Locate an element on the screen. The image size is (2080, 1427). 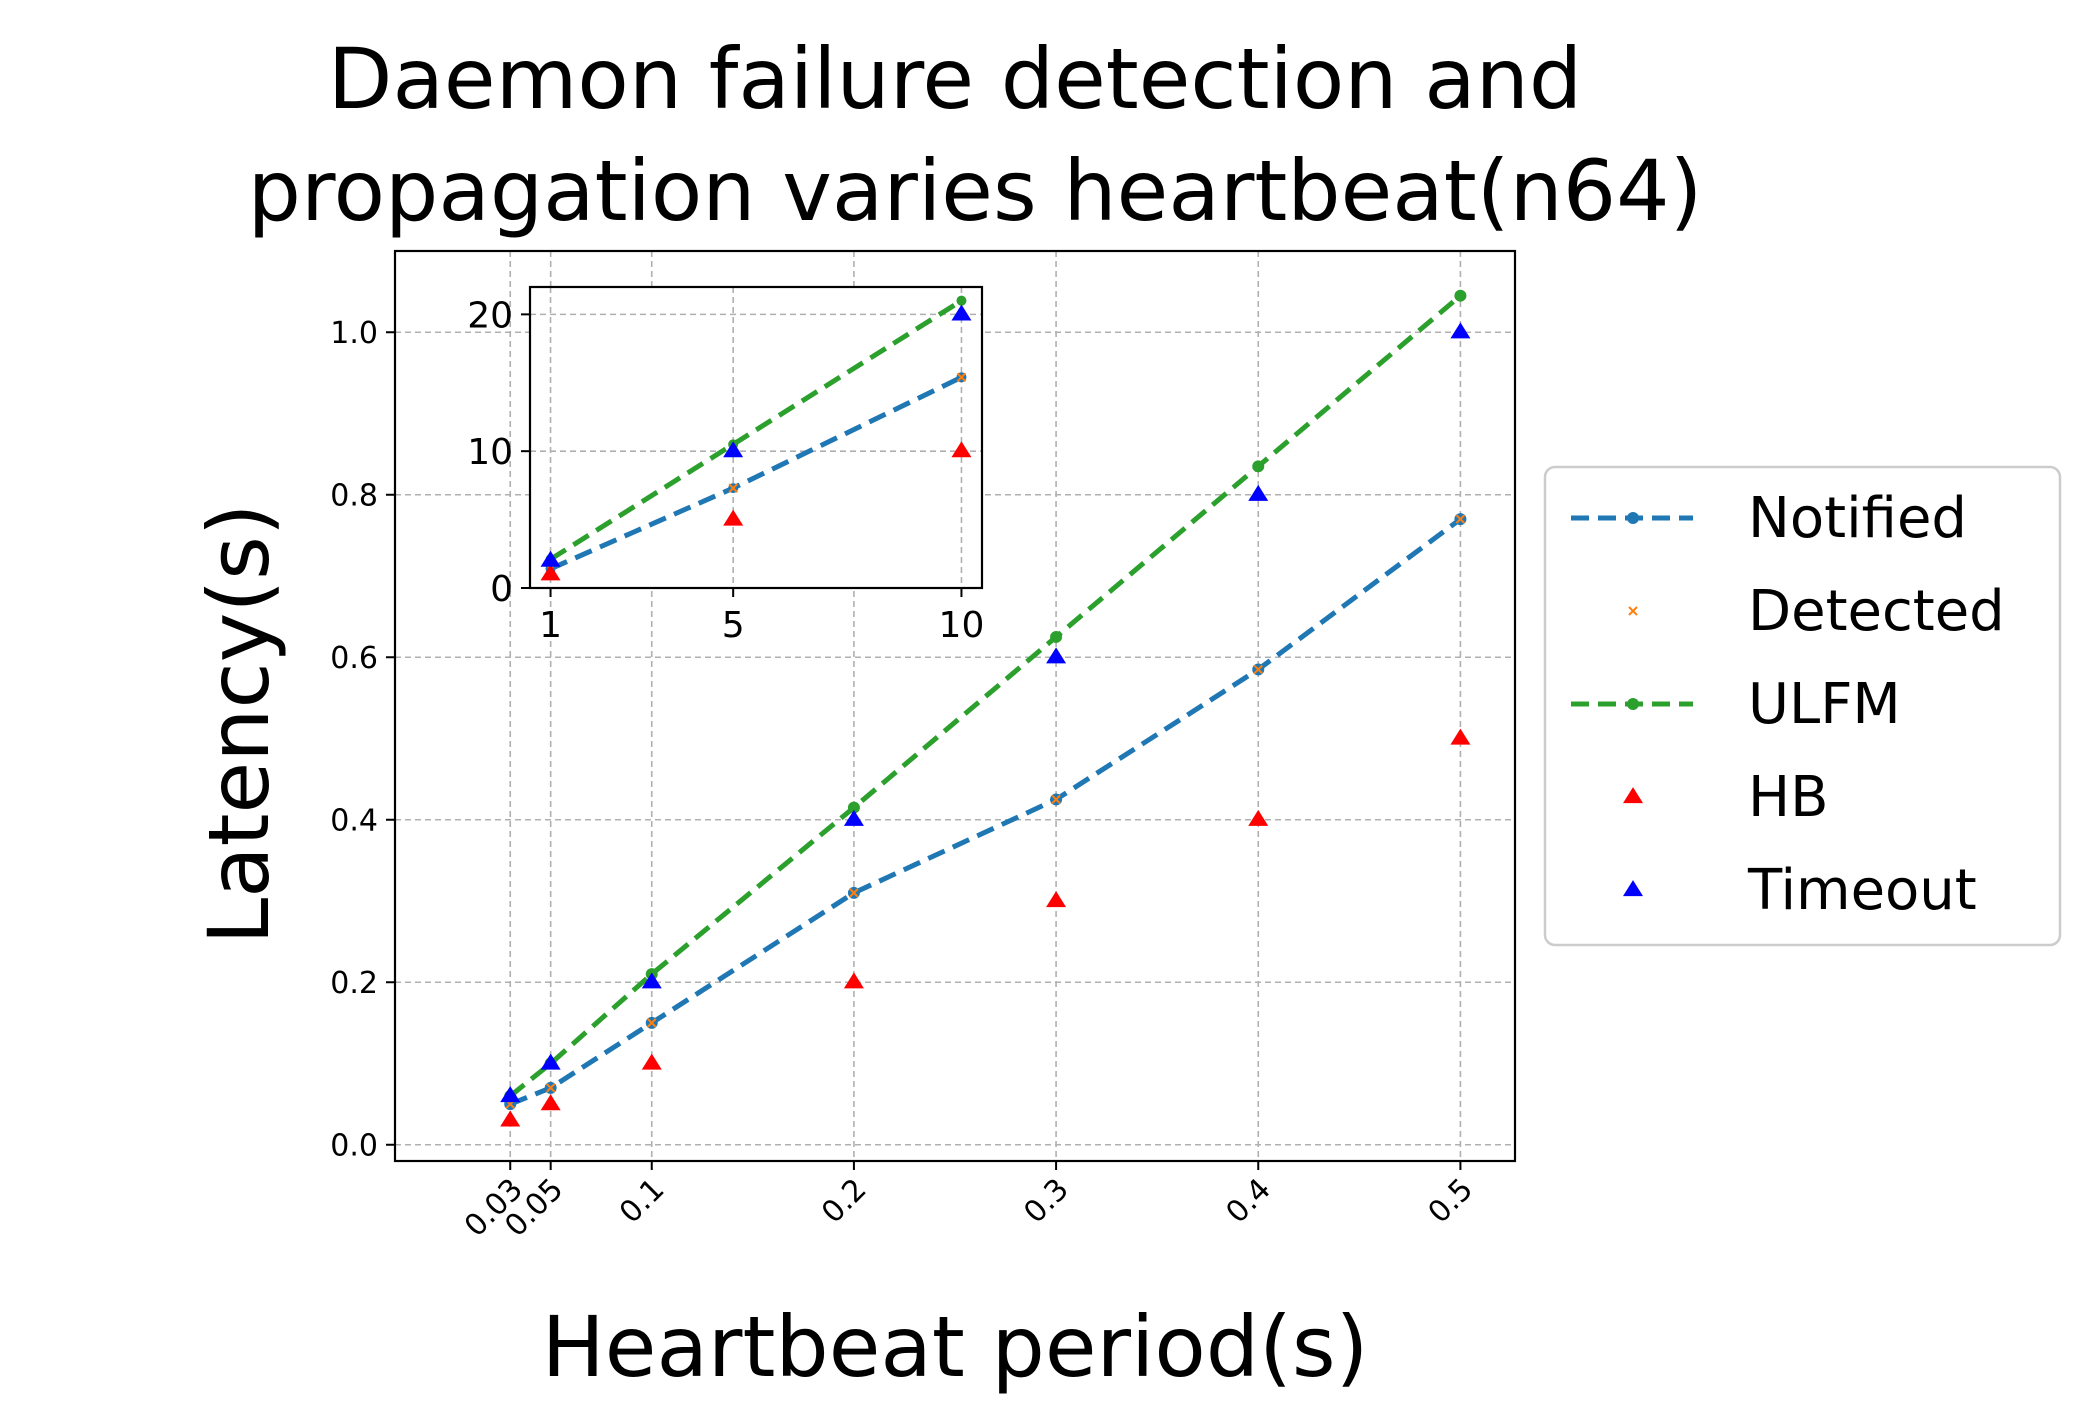
inset-markers is located at coordinates (756, 438).